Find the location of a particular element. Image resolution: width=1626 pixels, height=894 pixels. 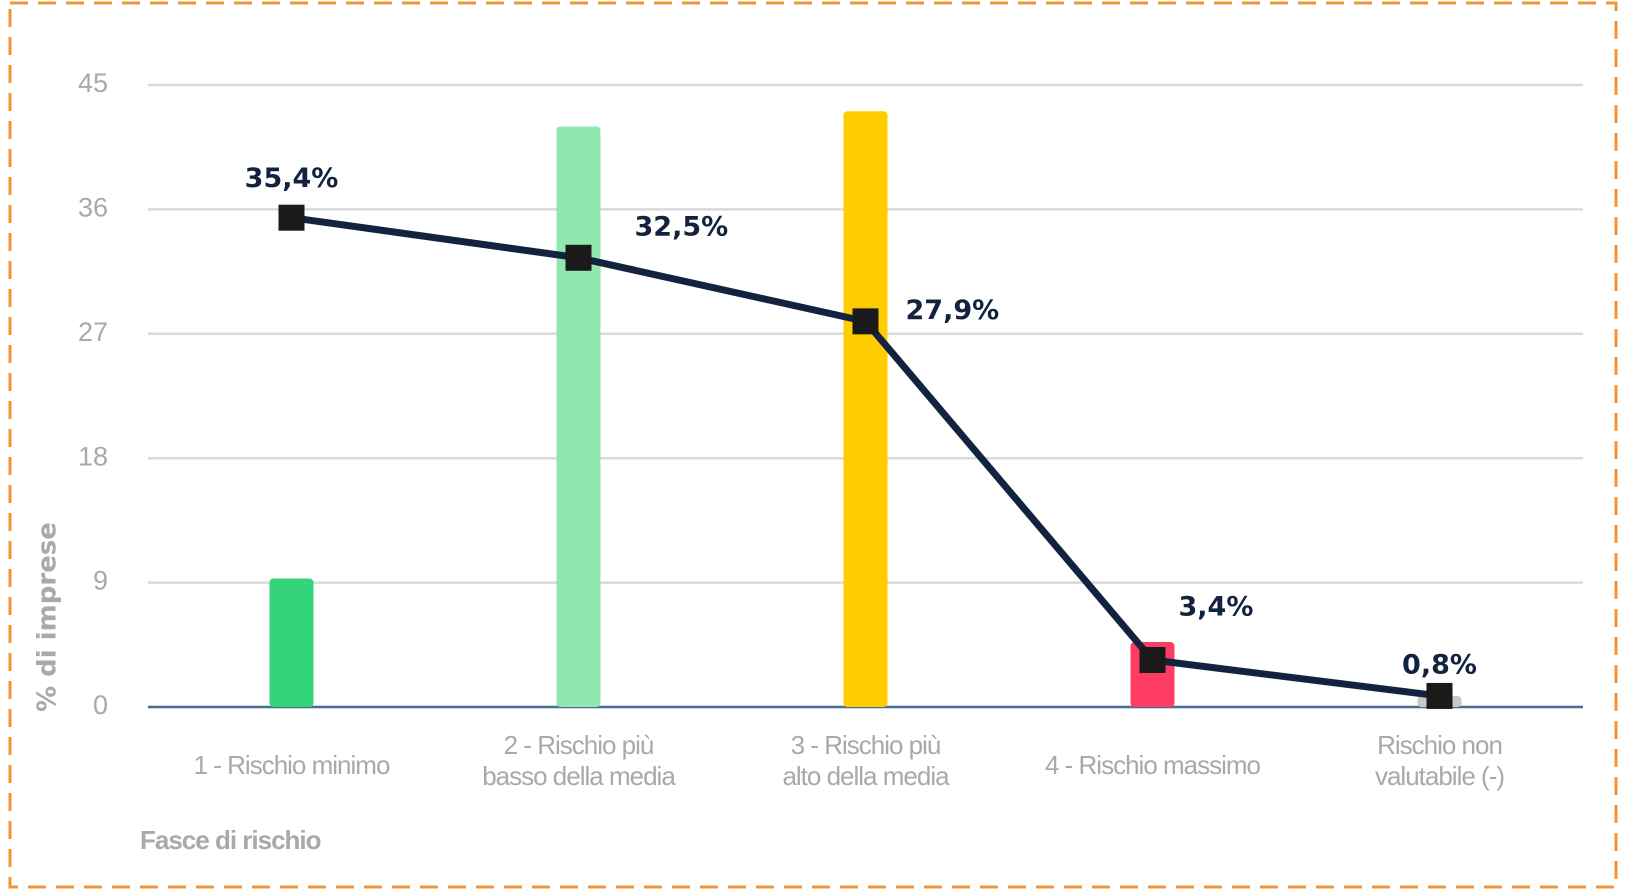

y-tick-label: 9 is located at coordinates (100, 581).